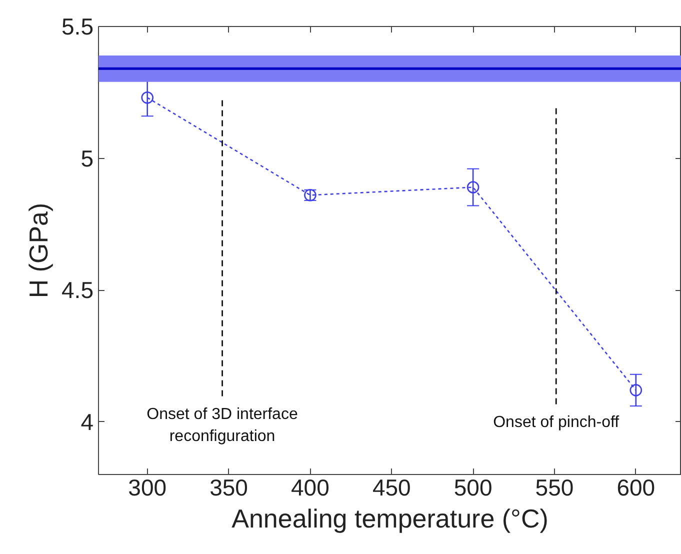  I want to click on y-tick-label: 4.5, so click(78, 290).